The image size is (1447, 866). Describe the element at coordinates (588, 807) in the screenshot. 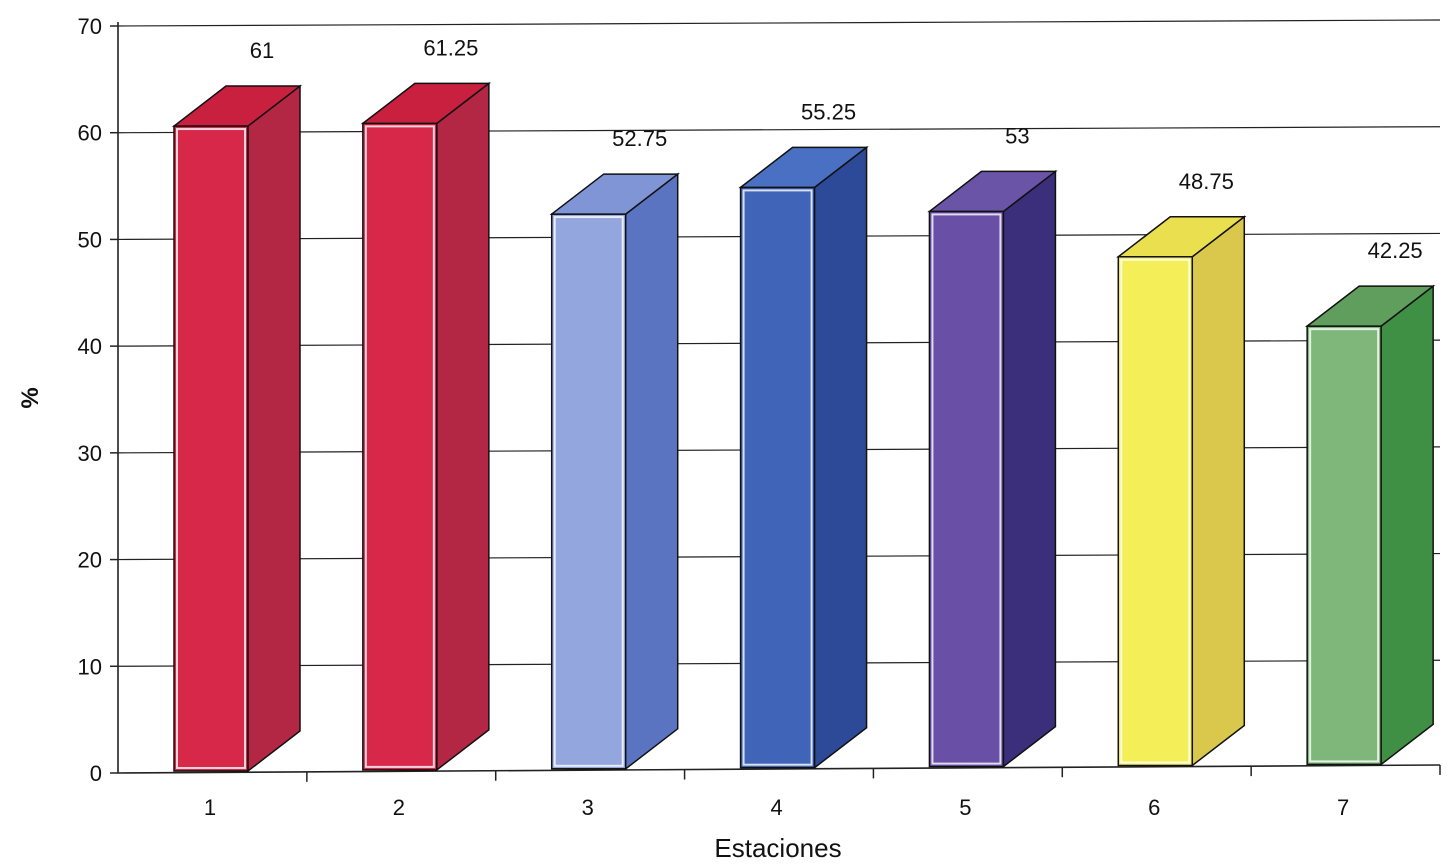

I see `x-tick-label: 3` at that location.